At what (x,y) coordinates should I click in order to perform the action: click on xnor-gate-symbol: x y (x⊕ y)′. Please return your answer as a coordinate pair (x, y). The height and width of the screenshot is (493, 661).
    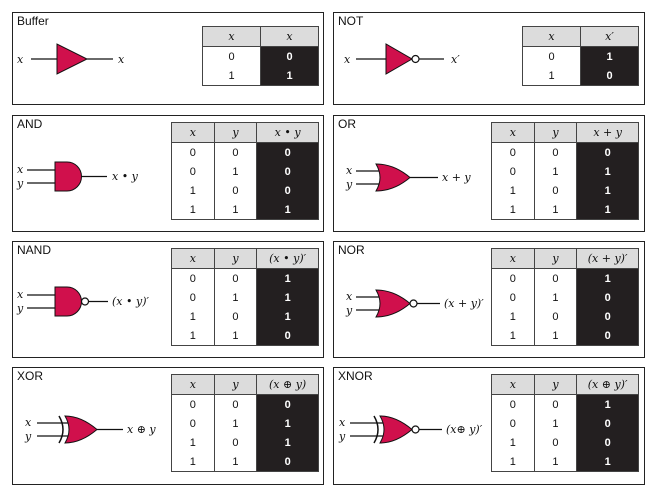
    Looking at the image, I should click on (410, 429).